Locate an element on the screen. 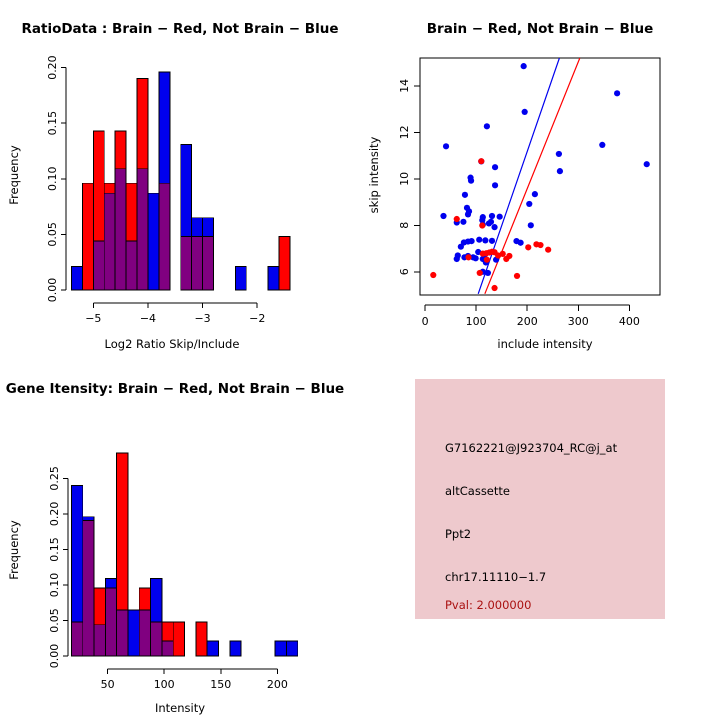  gene-histogram-ylabel: Frequency is located at coordinates (14, 550).